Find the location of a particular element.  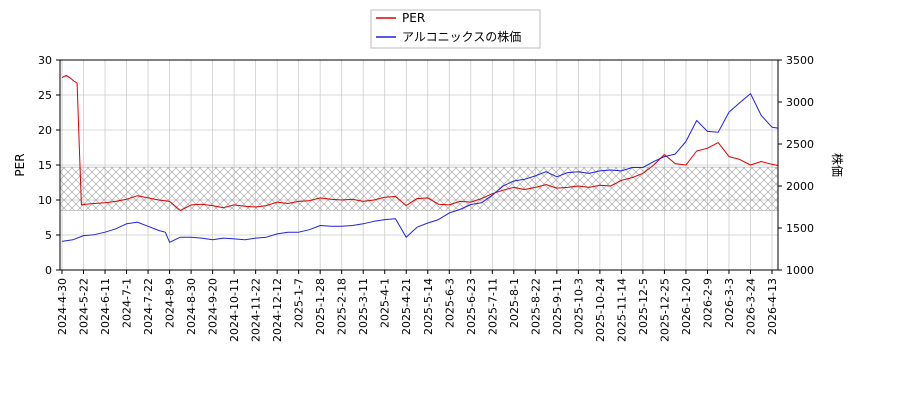

x-tick-label: 2026-2-9 is located at coordinates (707, 303).